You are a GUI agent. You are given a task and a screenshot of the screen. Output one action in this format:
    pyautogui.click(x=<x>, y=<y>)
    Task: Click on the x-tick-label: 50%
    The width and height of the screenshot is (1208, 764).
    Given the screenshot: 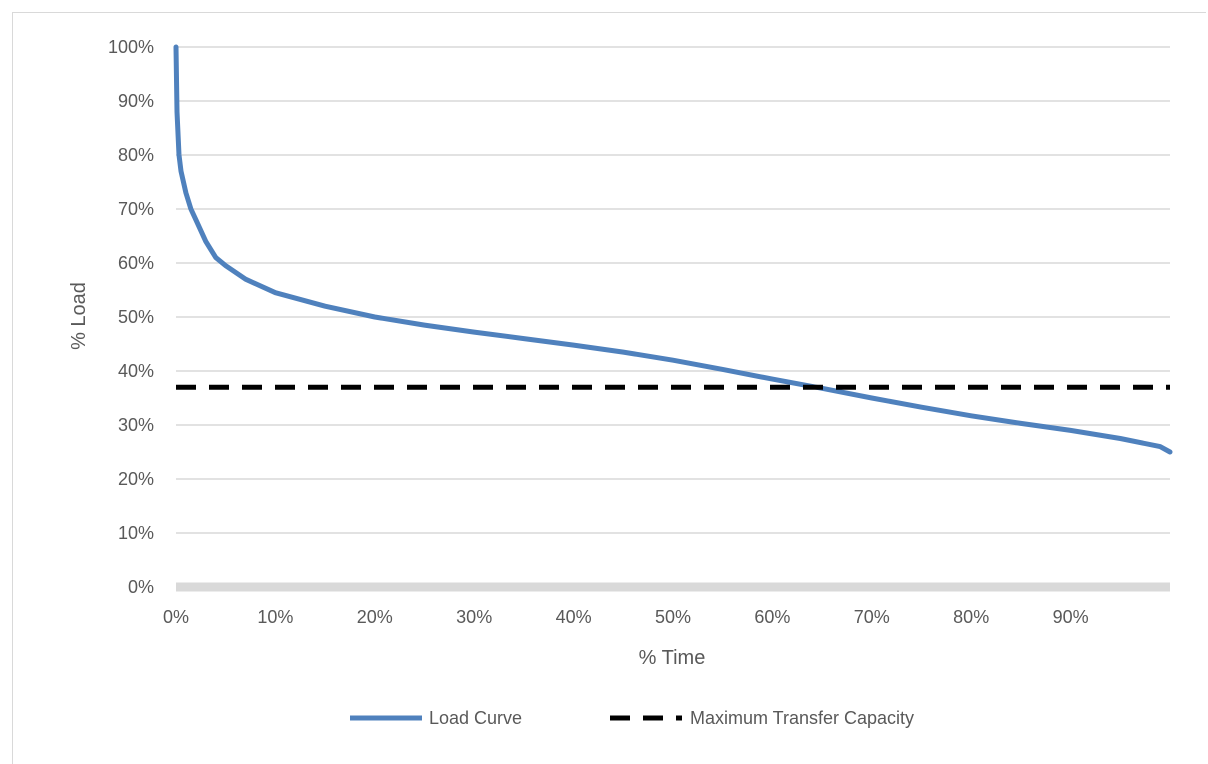 What is the action you would take?
    pyautogui.click(x=673, y=617)
    